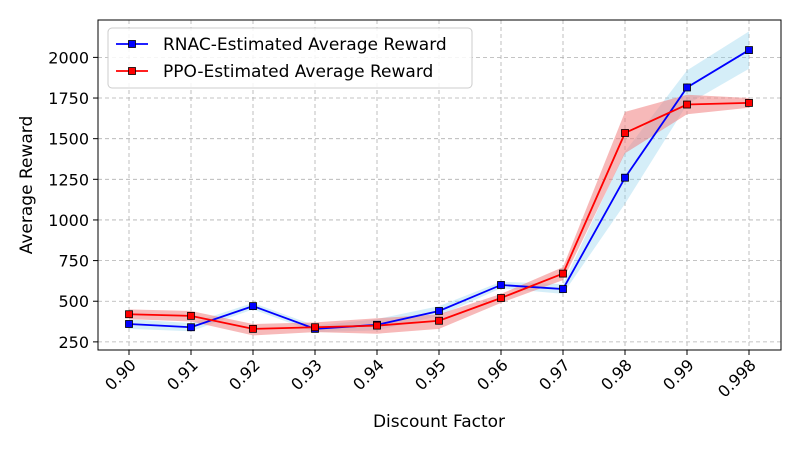 This screenshot has height=450, width=800. Describe the element at coordinates (120, 374) in the screenshot. I see `x-tick-label: 0.90` at that location.